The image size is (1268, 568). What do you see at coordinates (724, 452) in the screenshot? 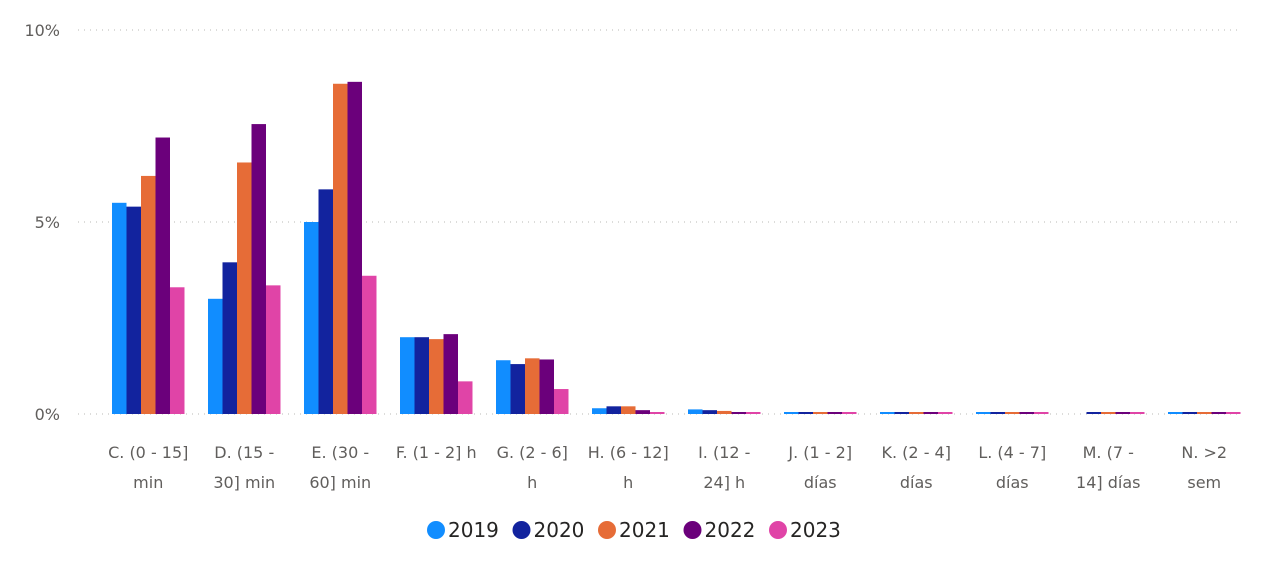
I see `x-category-label: I. (12 -` at bounding box center [724, 452].